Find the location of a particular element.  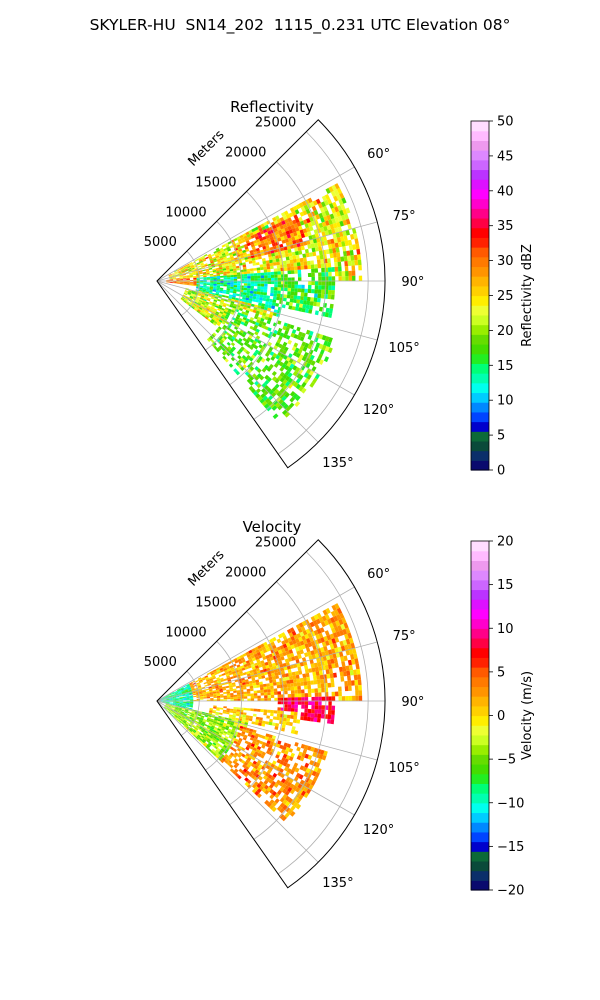

chart-title: Reflectivity is located at coordinates (272, 107).